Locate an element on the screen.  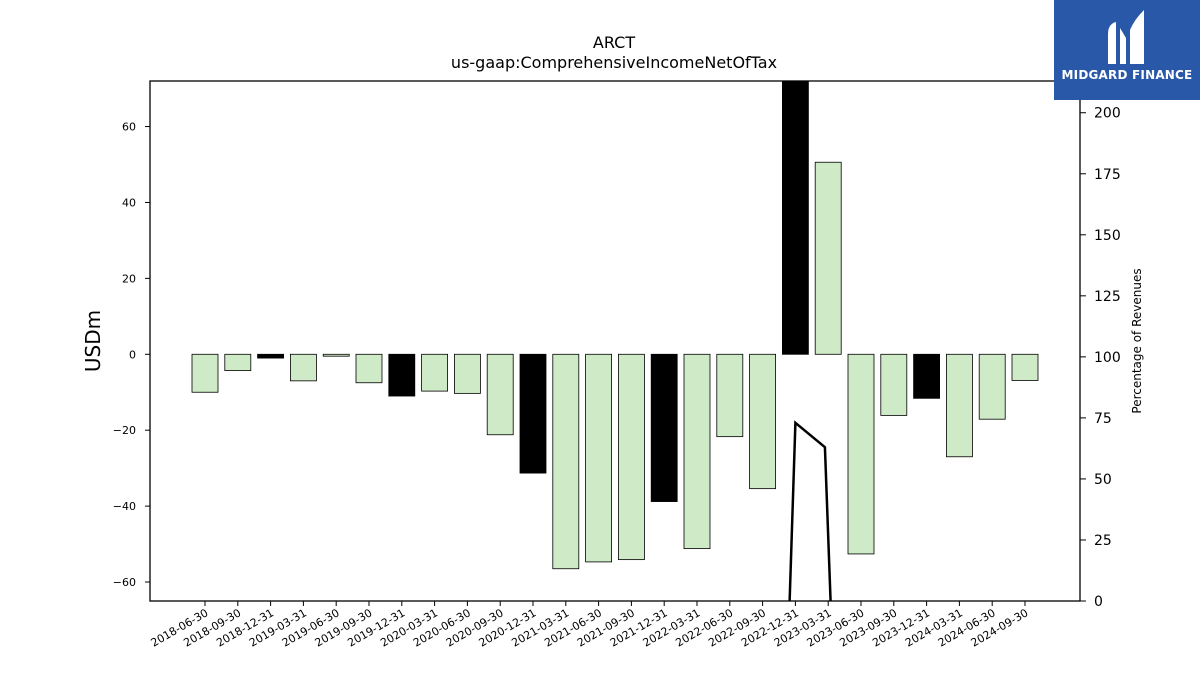
y2-tick-label: 0 is located at coordinates (1098, 602).